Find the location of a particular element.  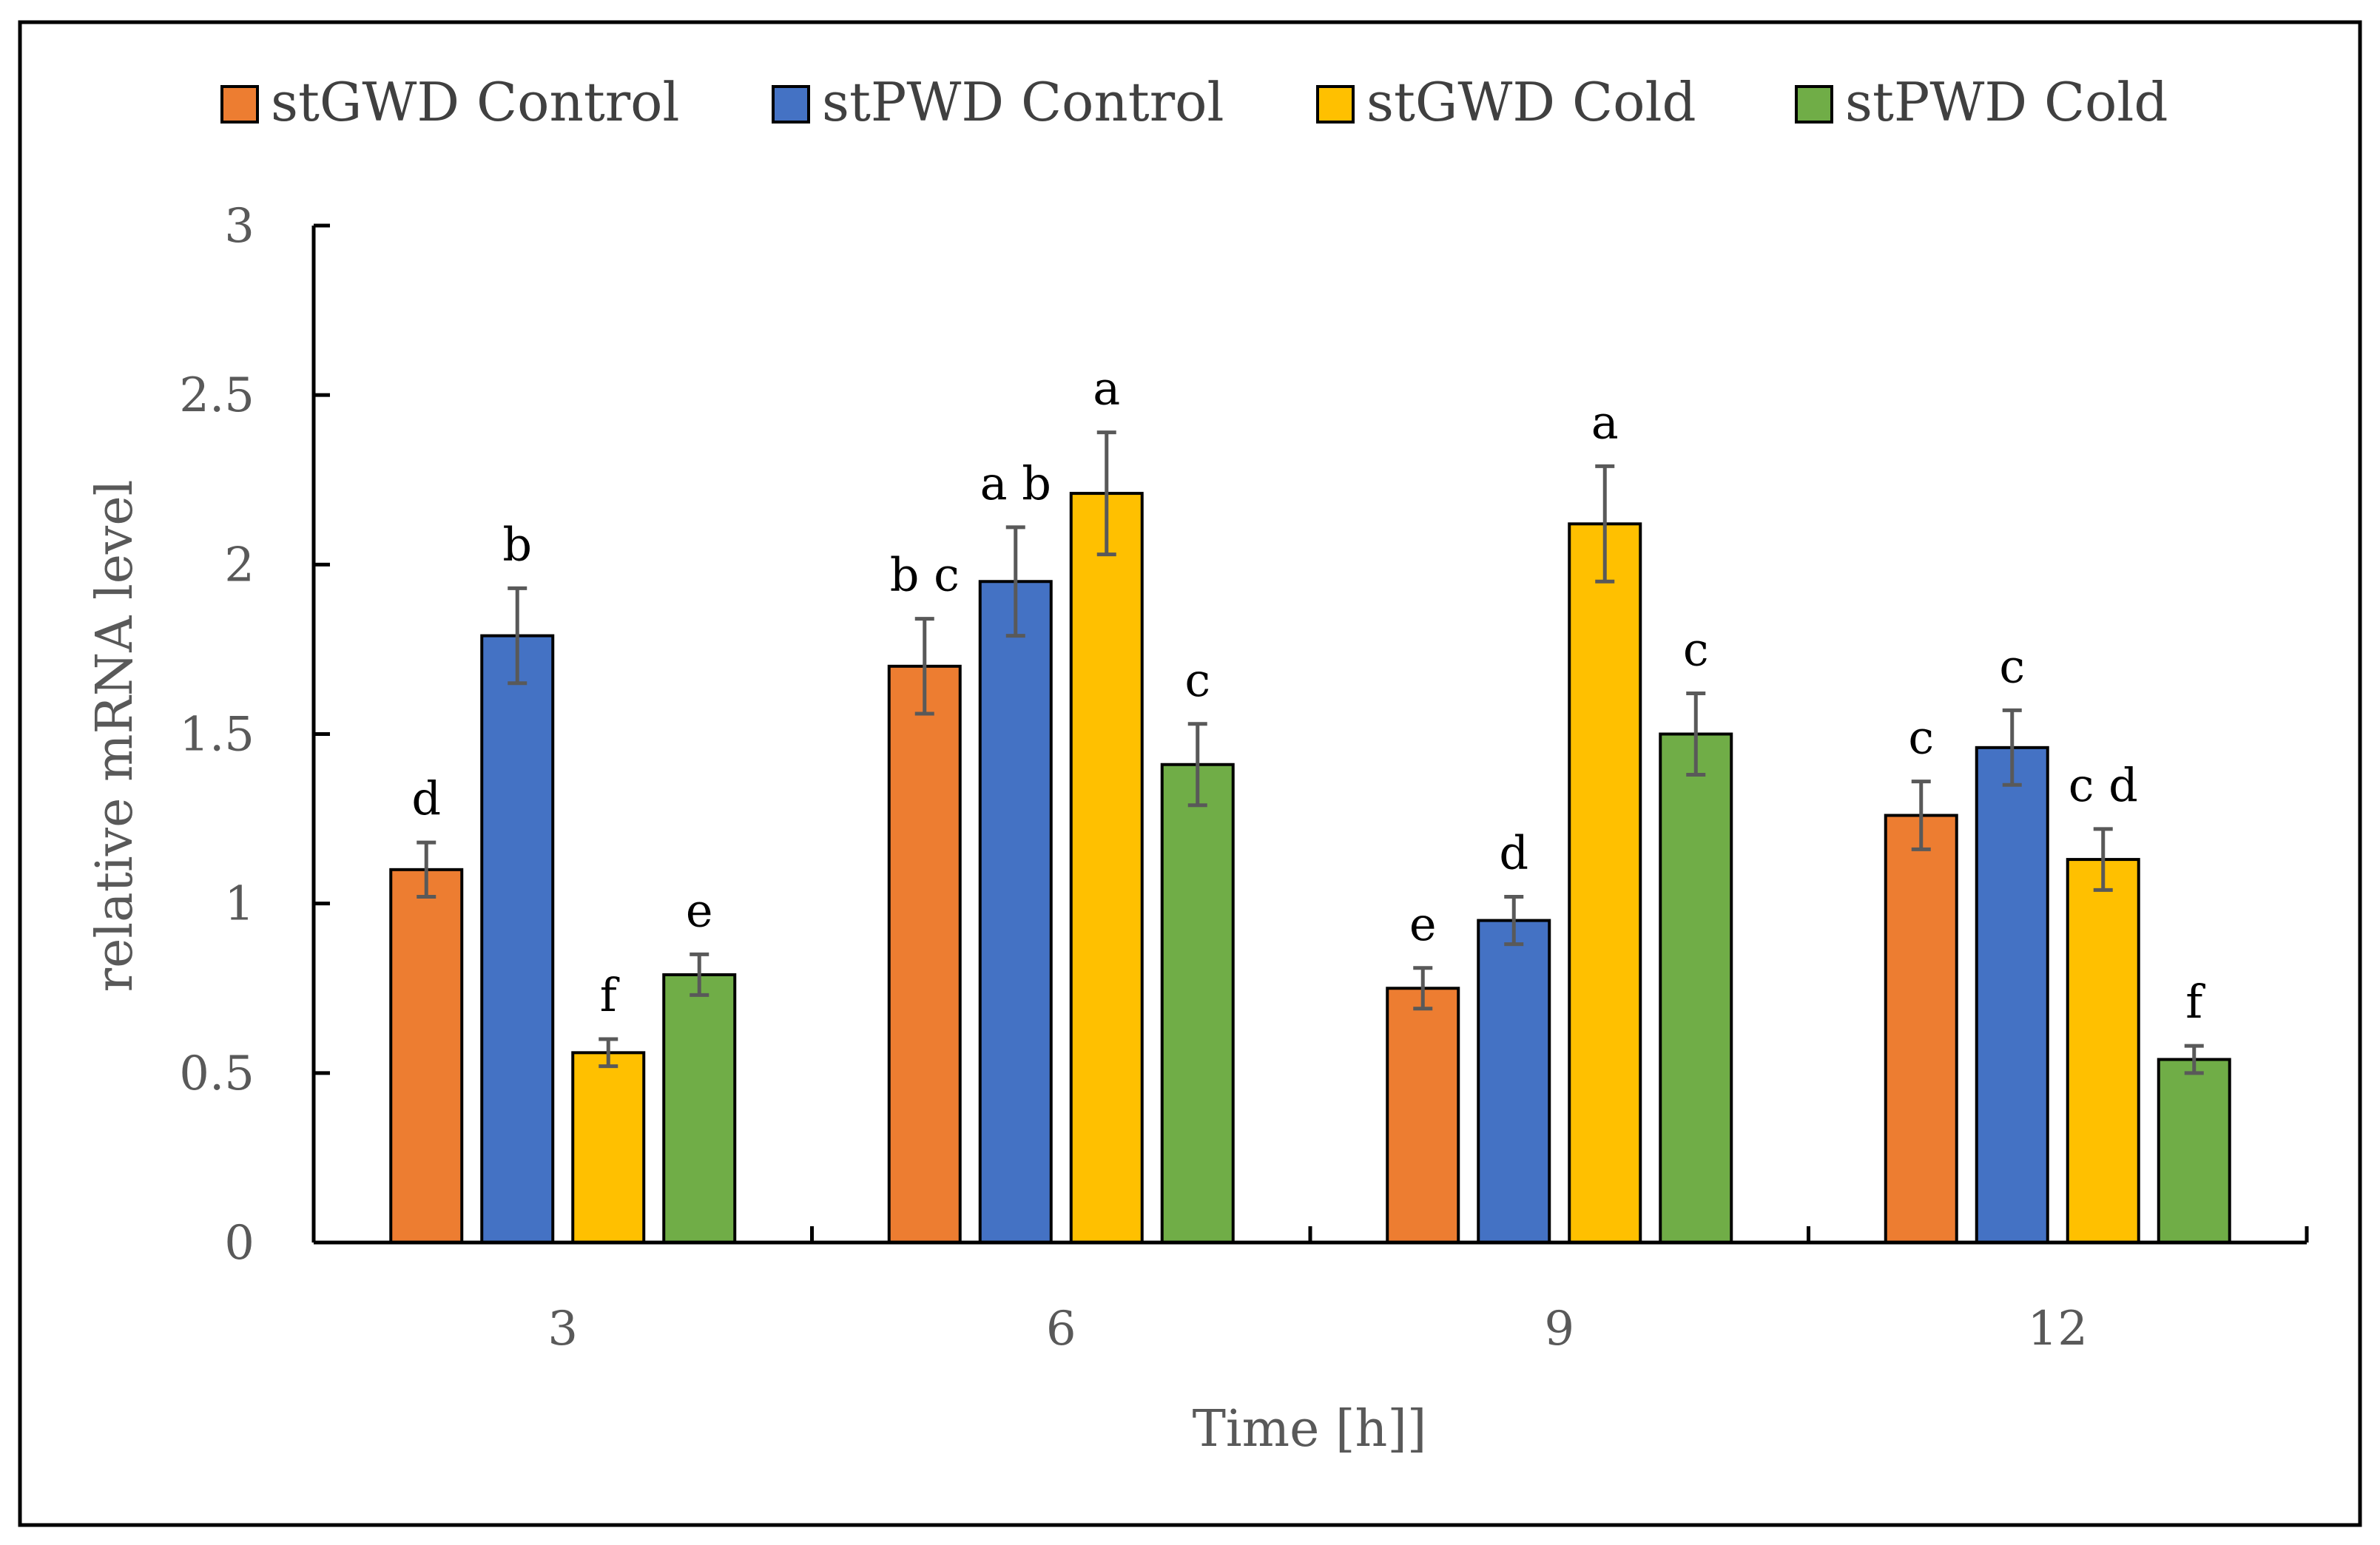

x-tick-label: 3 is located at coordinates (563, 1329).